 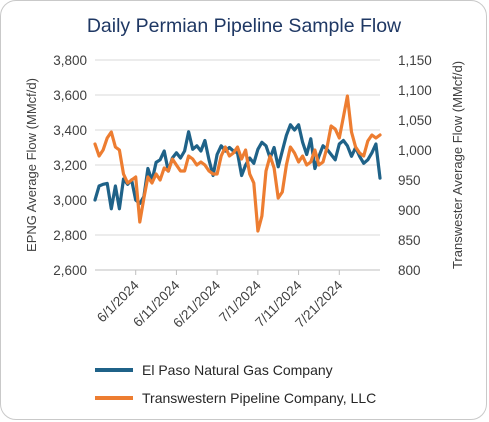 I want to click on legend-label-transwestern: Transwestern Pipeline Company, LLC, so click(x=259, y=398).